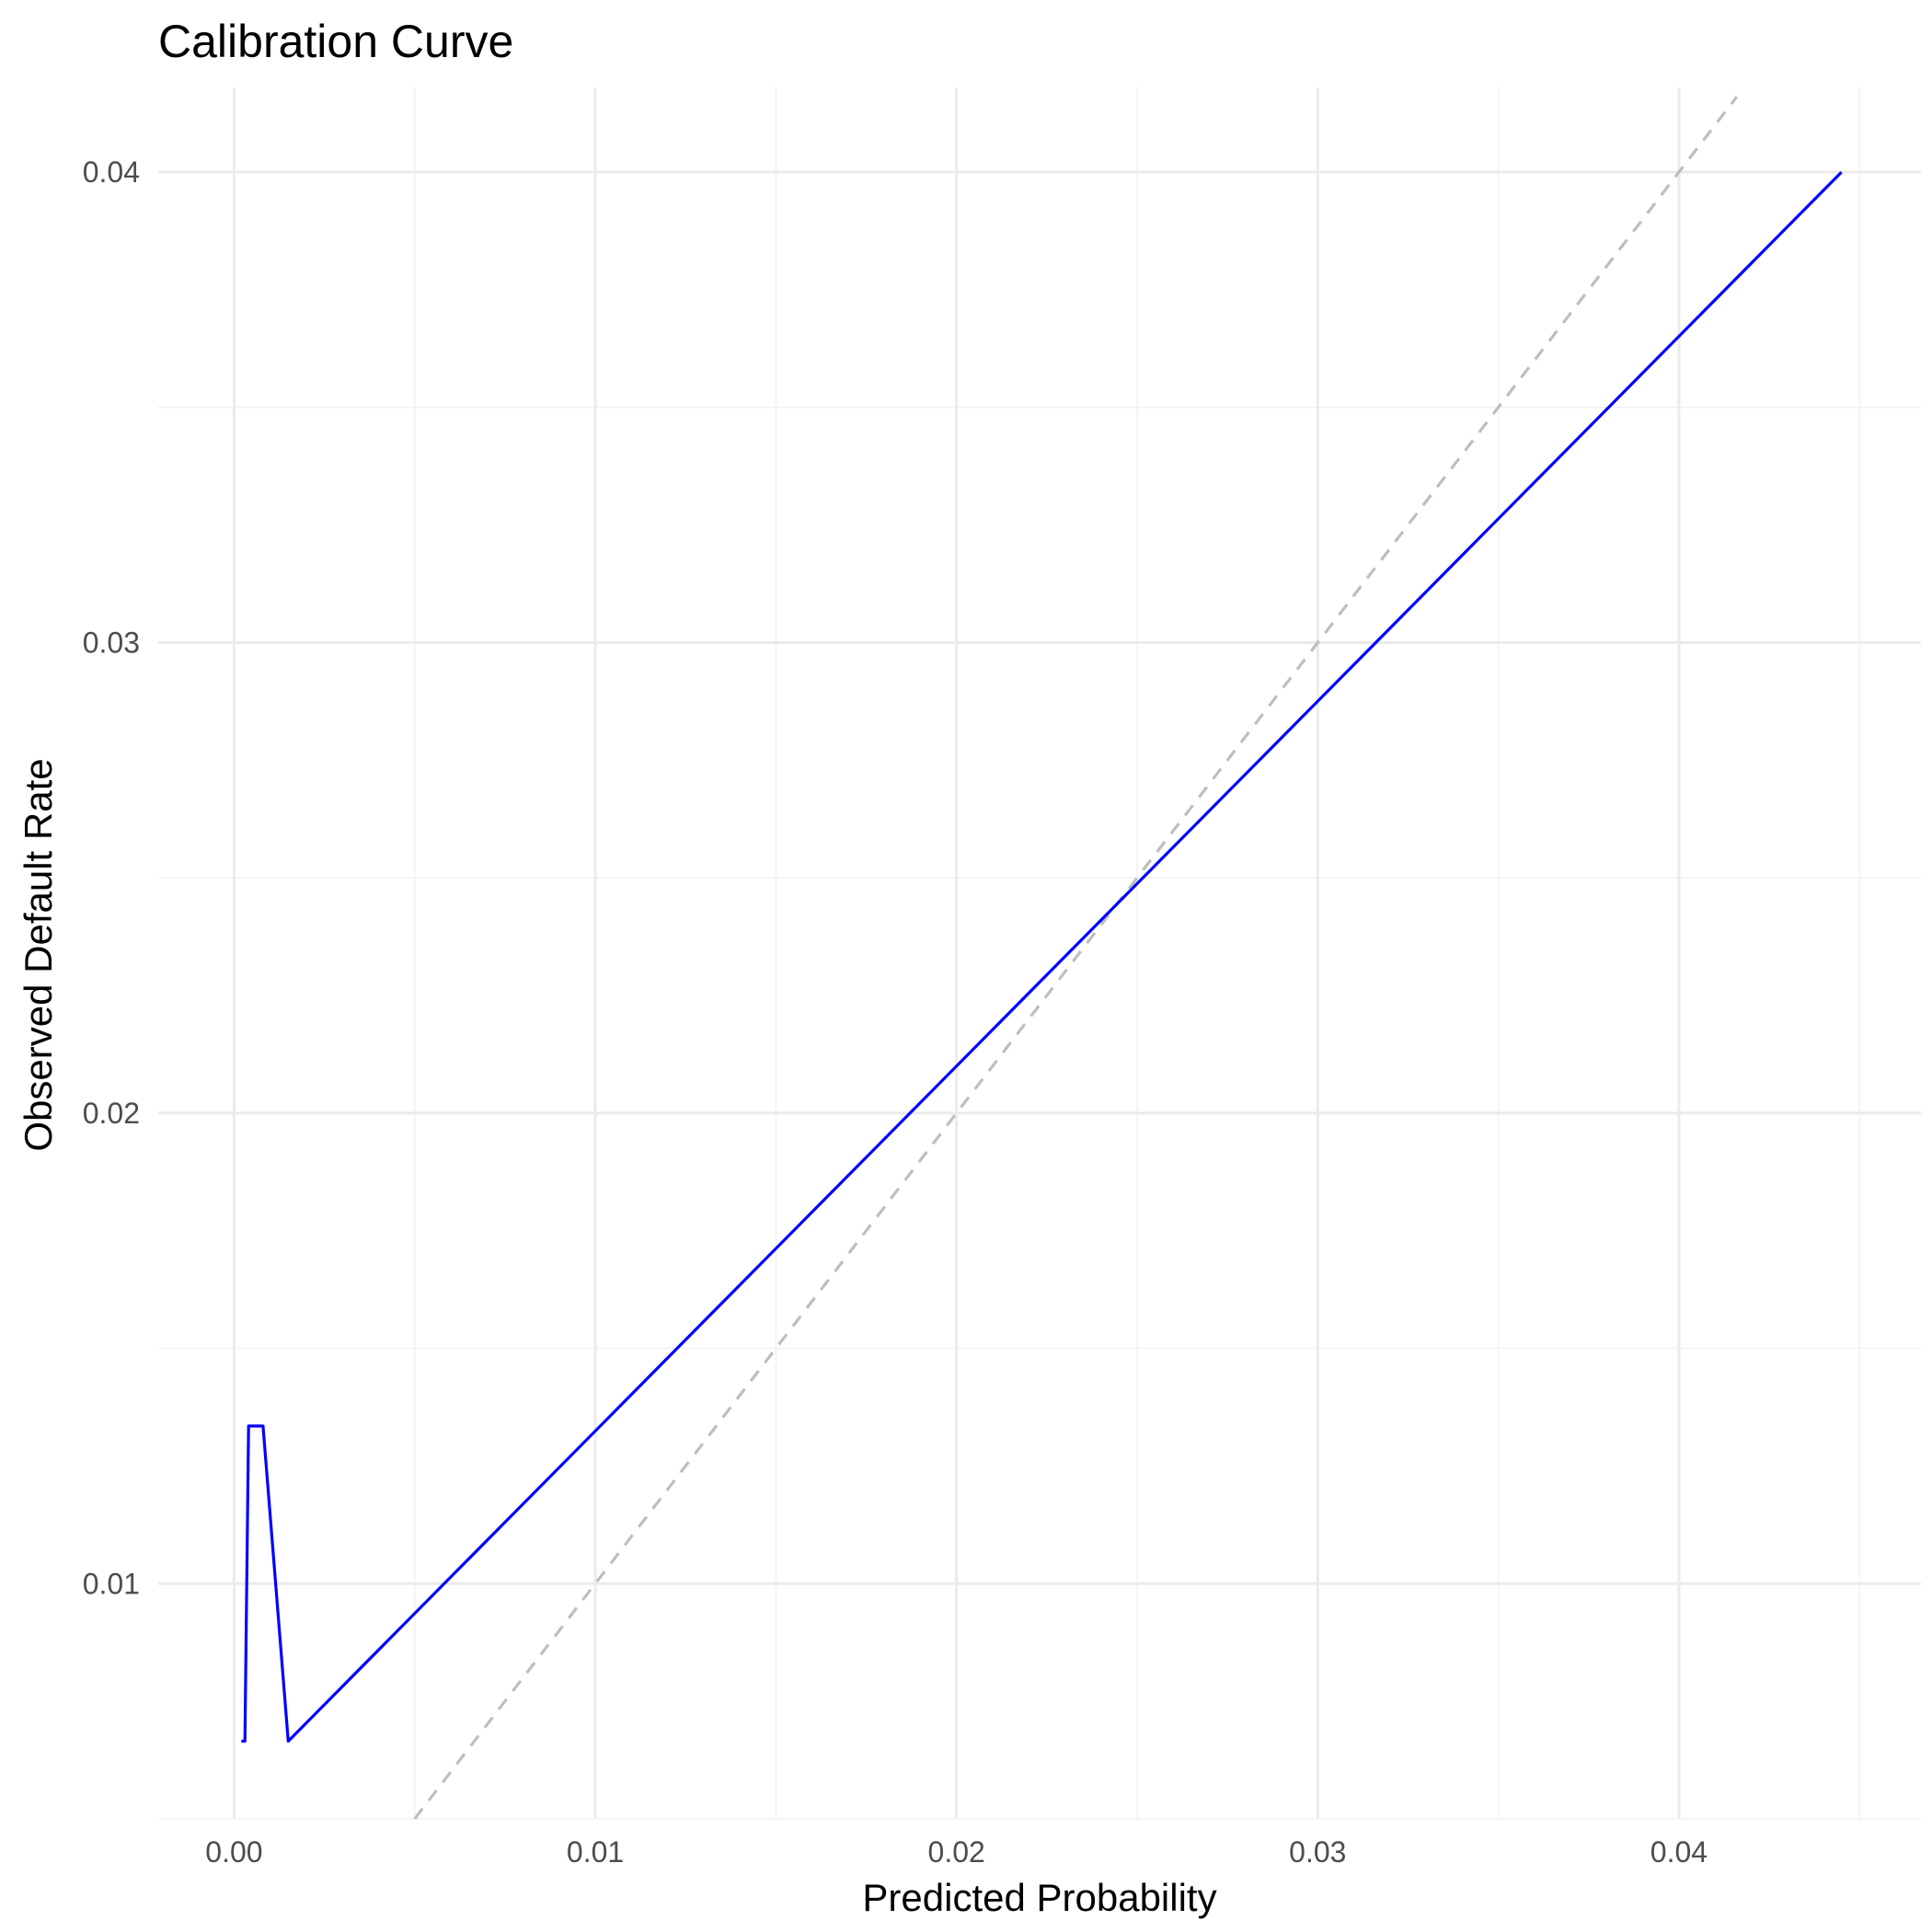 Image resolution: width=1932 pixels, height=1932 pixels. Describe the element at coordinates (1039, 1897) in the screenshot. I see `x-axis-title: Predicted Probability` at that location.